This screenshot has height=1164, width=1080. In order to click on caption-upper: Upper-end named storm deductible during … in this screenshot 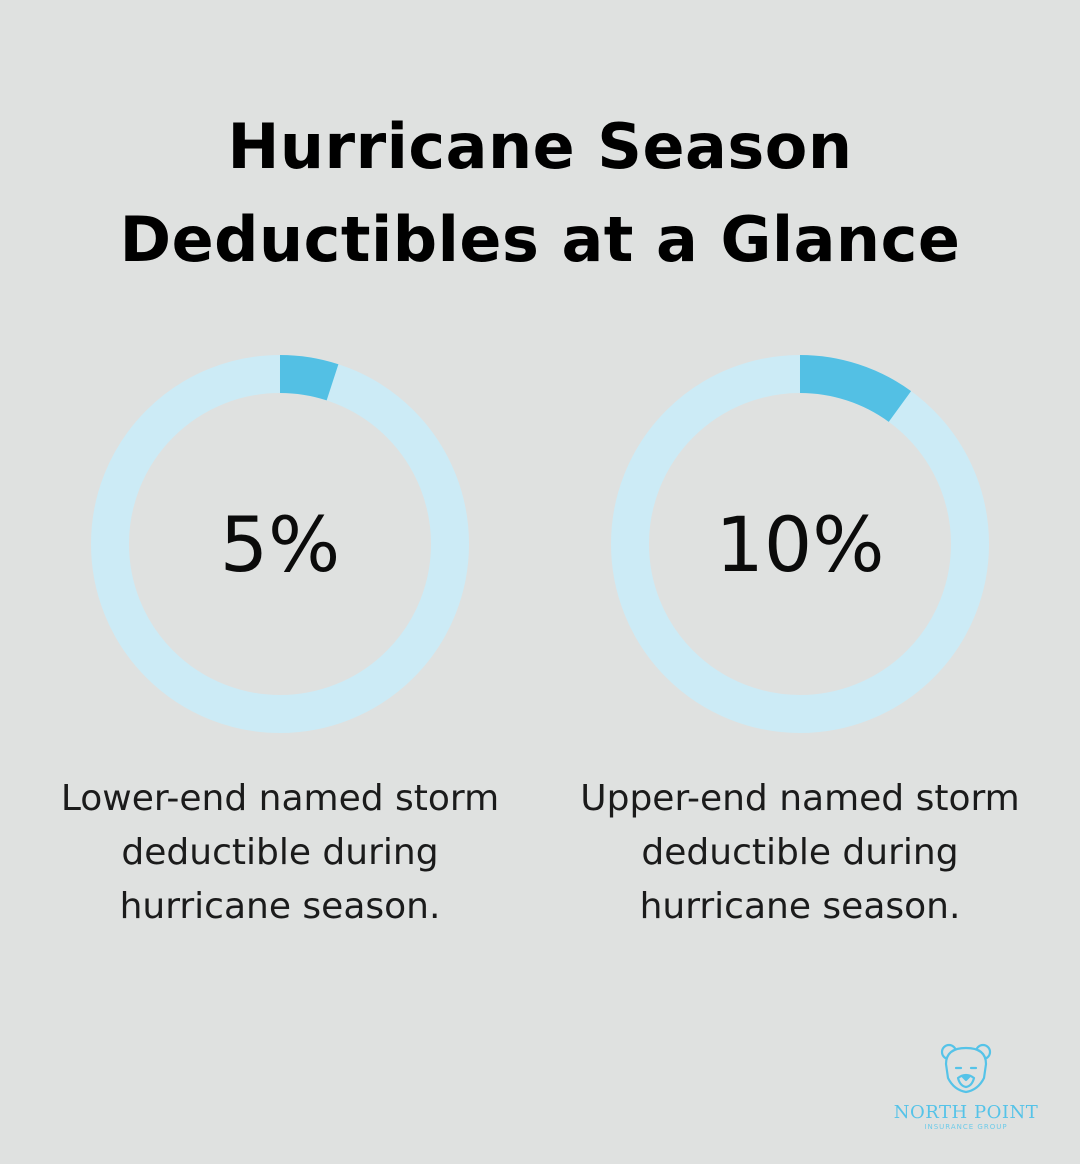, I will do `click(800, 853)`.